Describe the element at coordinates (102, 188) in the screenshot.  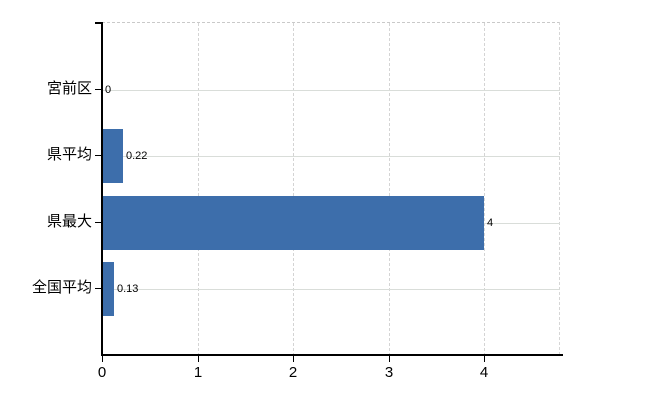
I see `y-axis-line` at that location.